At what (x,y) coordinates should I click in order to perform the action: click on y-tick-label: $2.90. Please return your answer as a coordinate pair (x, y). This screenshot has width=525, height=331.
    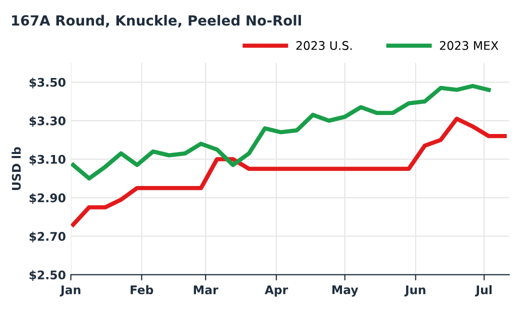
    Looking at the image, I should click on (48, 198).